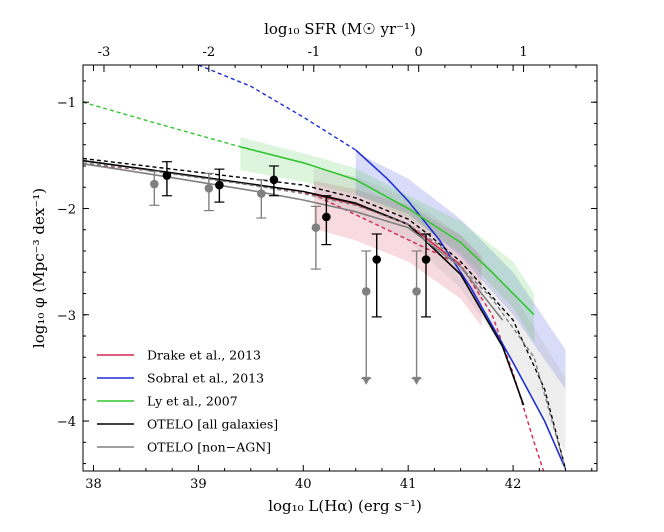 The height and width of the screenshot is (532, 664). Describe the element at coordinates (209, 188) in the screenshot. I see `point-nonagn-1-marker` at that location.